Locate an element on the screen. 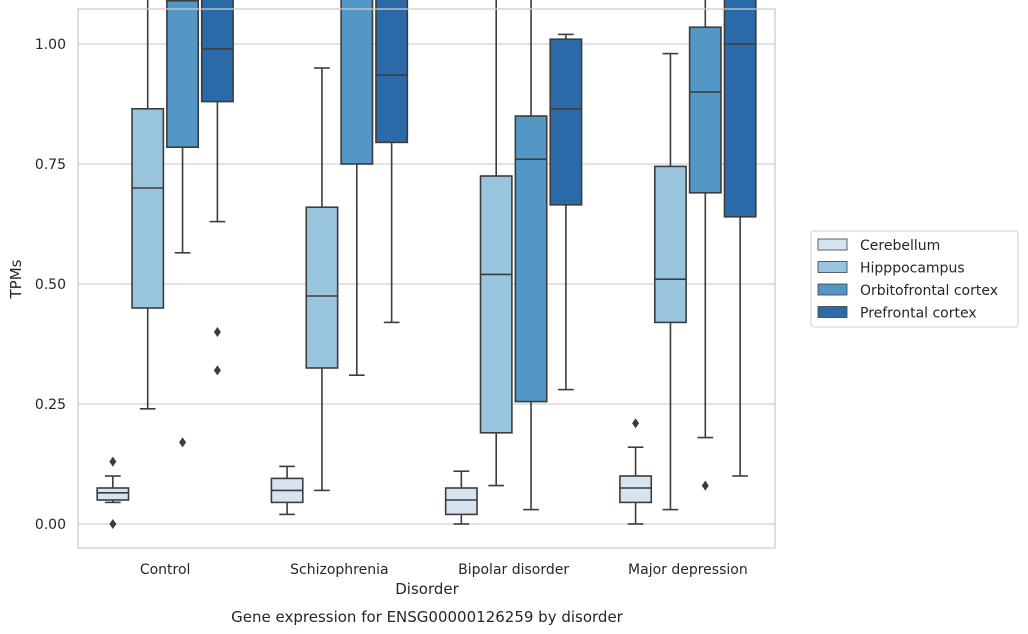  y-tick-label: 1.00 is located at coordinates (50, 45).